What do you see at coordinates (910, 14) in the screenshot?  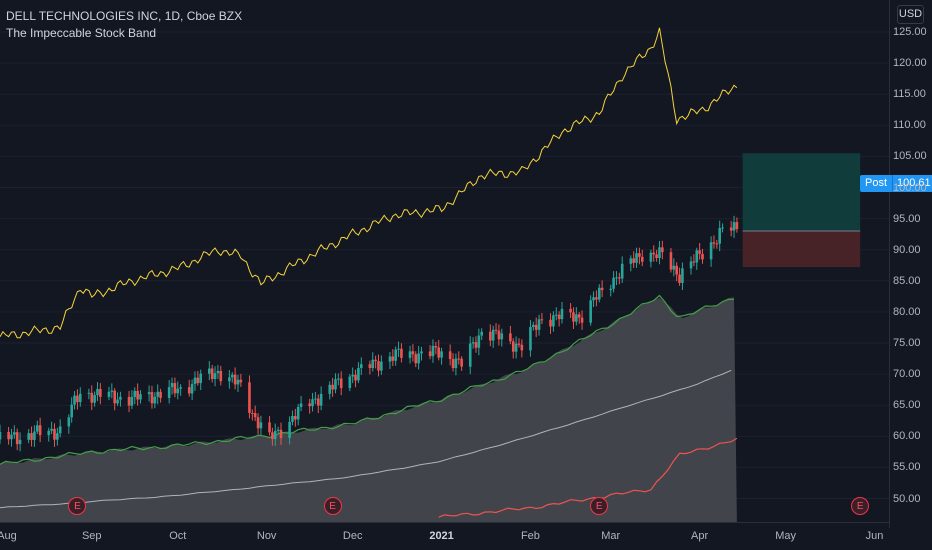 I see `currency-label: USD` at bounding box center [910, 14].